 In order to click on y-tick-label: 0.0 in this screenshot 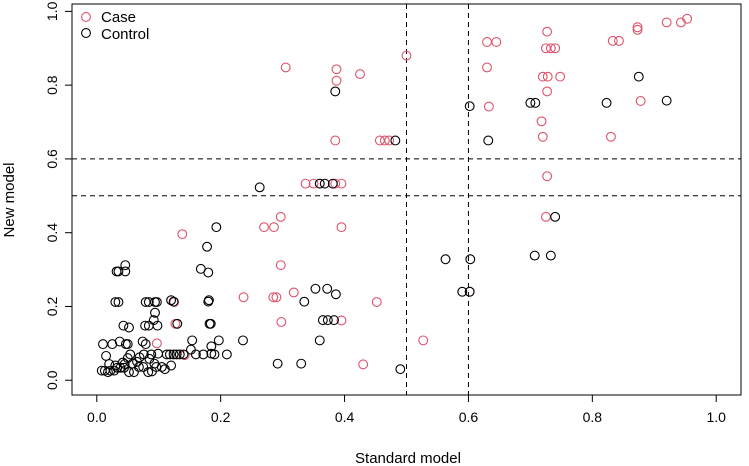, I will do `click(52, 380)`.